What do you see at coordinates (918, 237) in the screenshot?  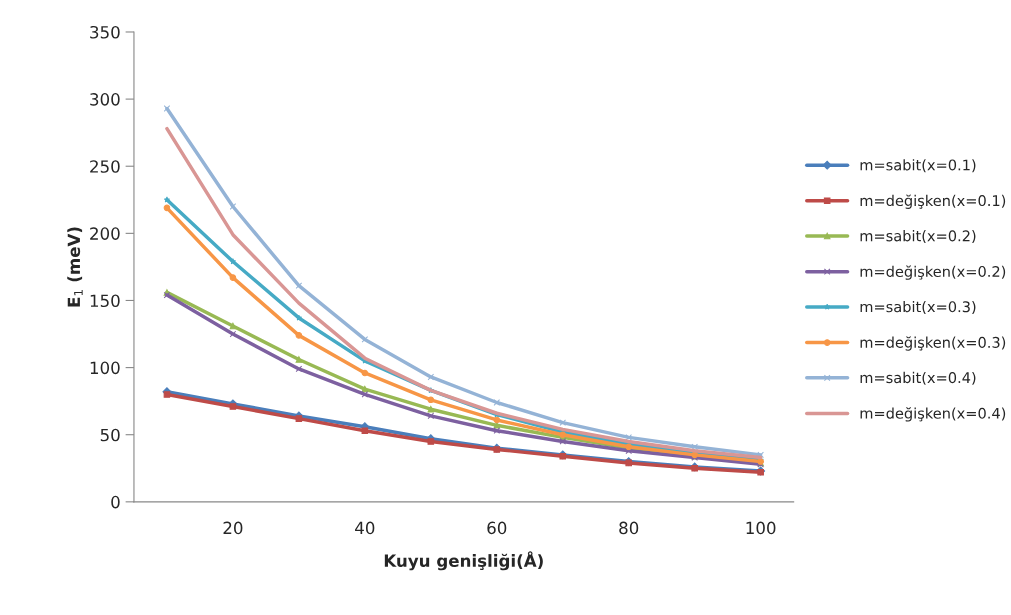 I see `legend-label: m=sabit(x=0.2)` at bounding box center [918, 237].